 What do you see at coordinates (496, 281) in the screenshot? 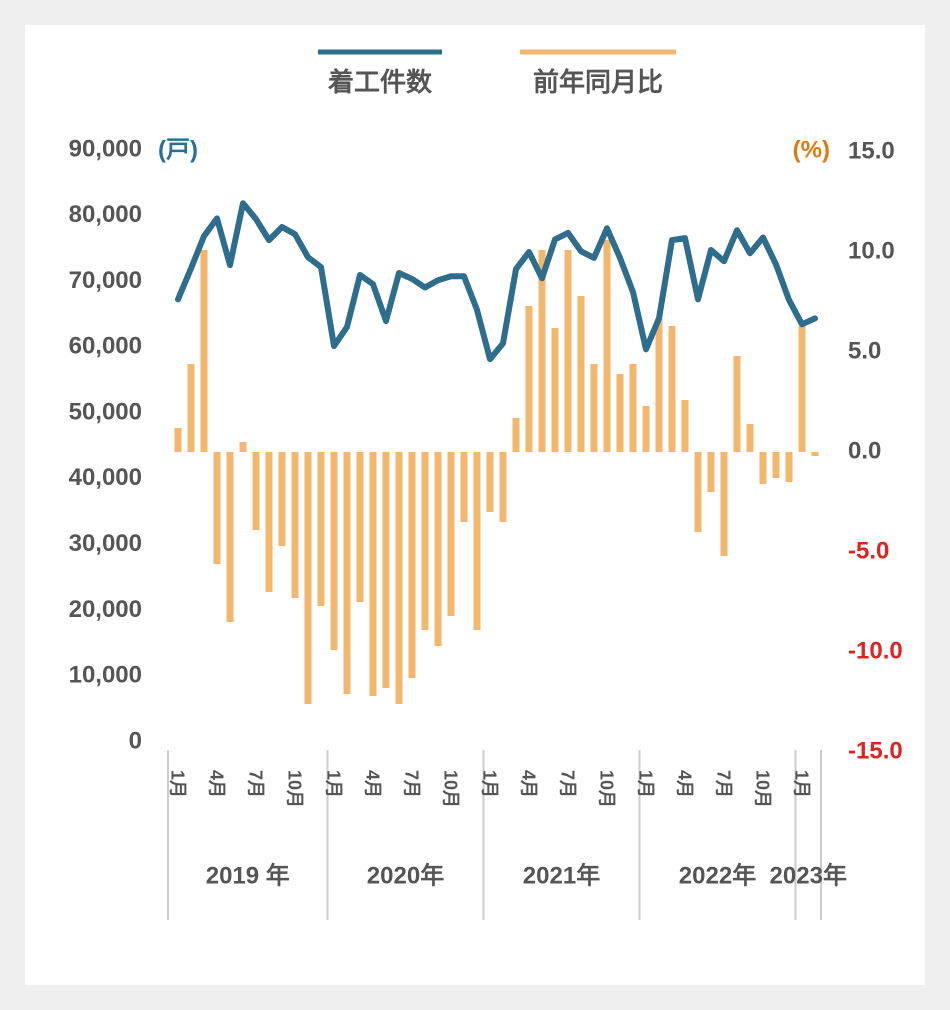
I see `line` at bounding box center [496, 281].